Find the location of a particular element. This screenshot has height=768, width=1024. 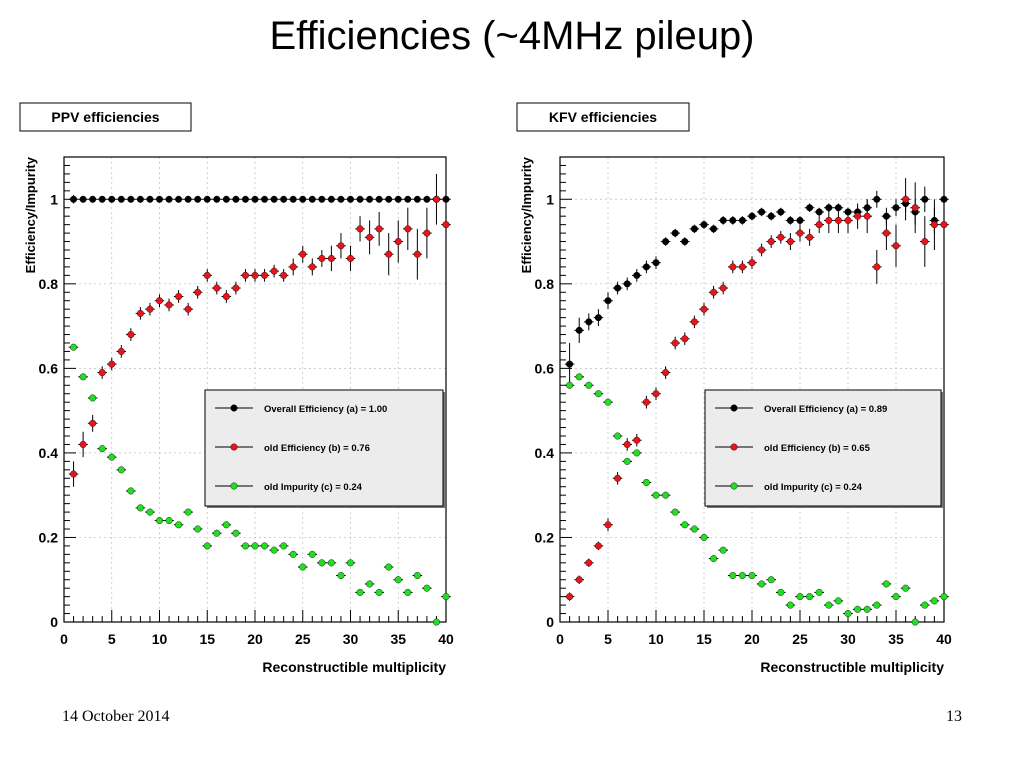

legend-marker is located at coordinates (234, 408).